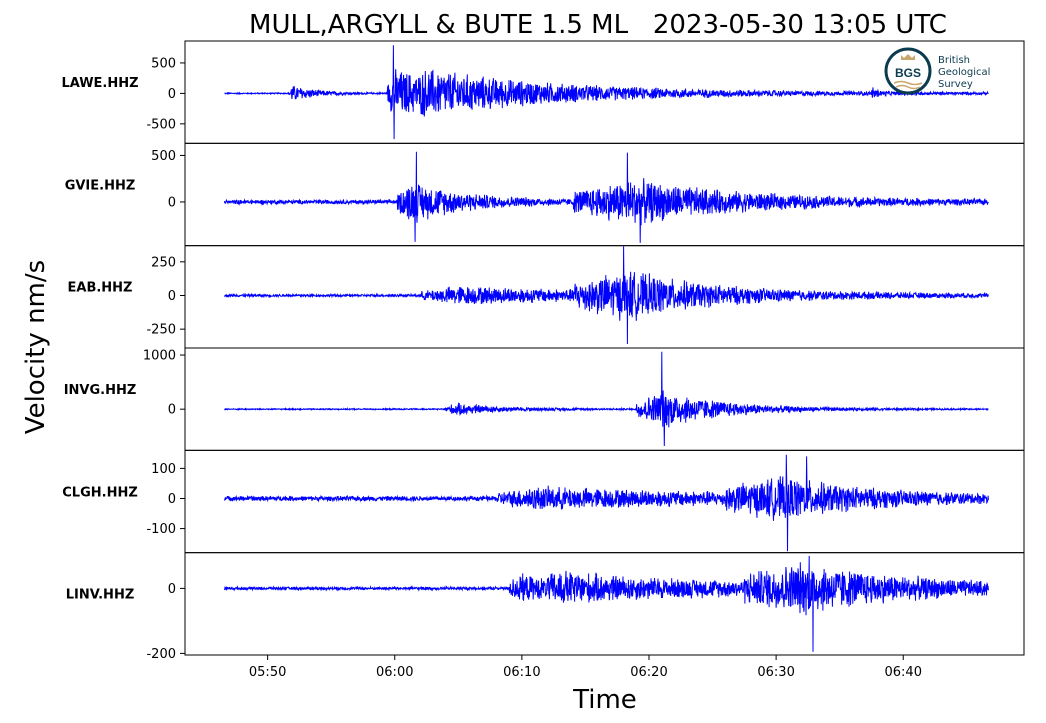  Describe the element at coordinates (585, 667) in the screenshot. I see `x-axis: 05:50 06:00 06:10 06:20 06:30 06:40` at that location.